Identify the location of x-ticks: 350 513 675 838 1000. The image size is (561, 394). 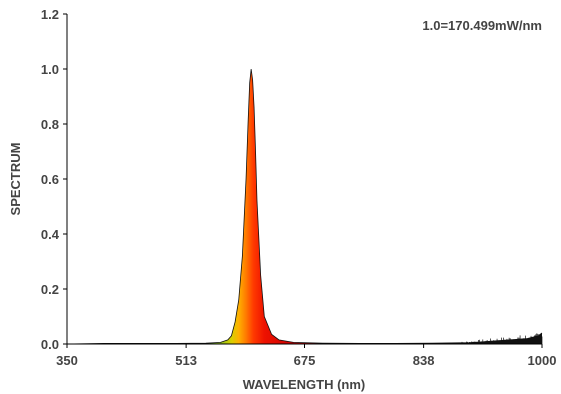
(306, 356).